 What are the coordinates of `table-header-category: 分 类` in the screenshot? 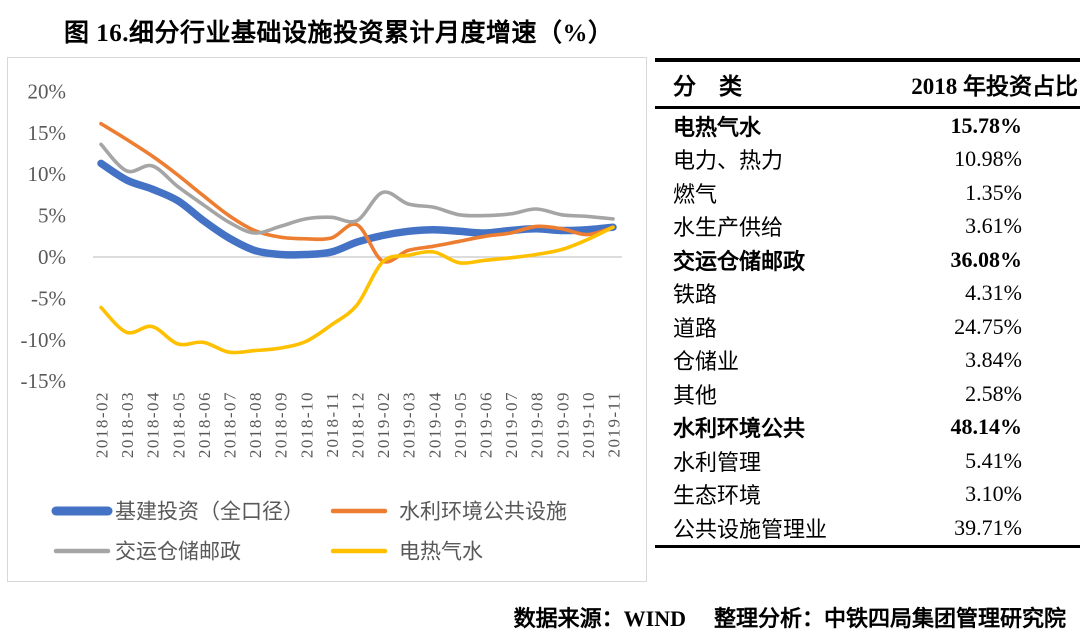 It's located at (707, 86).